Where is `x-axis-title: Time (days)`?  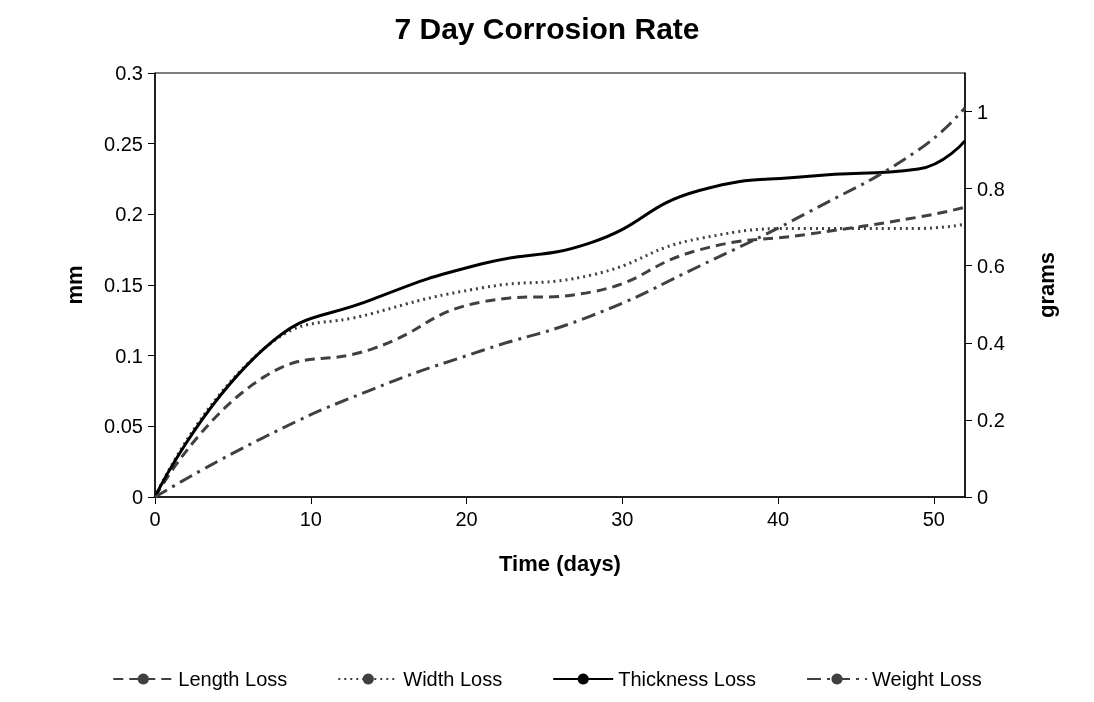
x-axis-title: Time (days) is located at coordinates (560, 563).